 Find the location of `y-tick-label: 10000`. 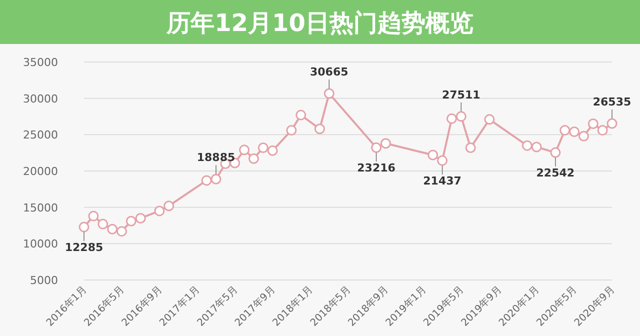

y-tick-label: 10000 is located at coordinates (40, 244).